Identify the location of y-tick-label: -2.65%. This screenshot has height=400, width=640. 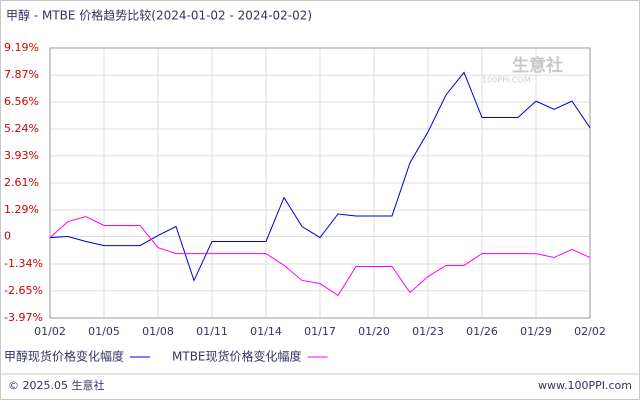
(23, 290).